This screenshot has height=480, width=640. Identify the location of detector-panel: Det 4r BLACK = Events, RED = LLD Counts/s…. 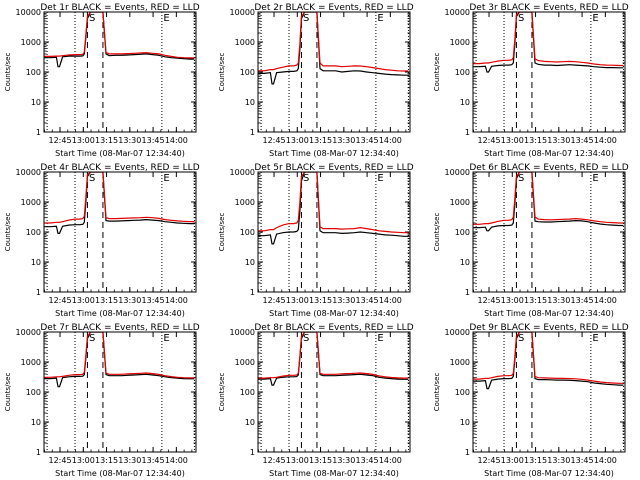
(102, 240).